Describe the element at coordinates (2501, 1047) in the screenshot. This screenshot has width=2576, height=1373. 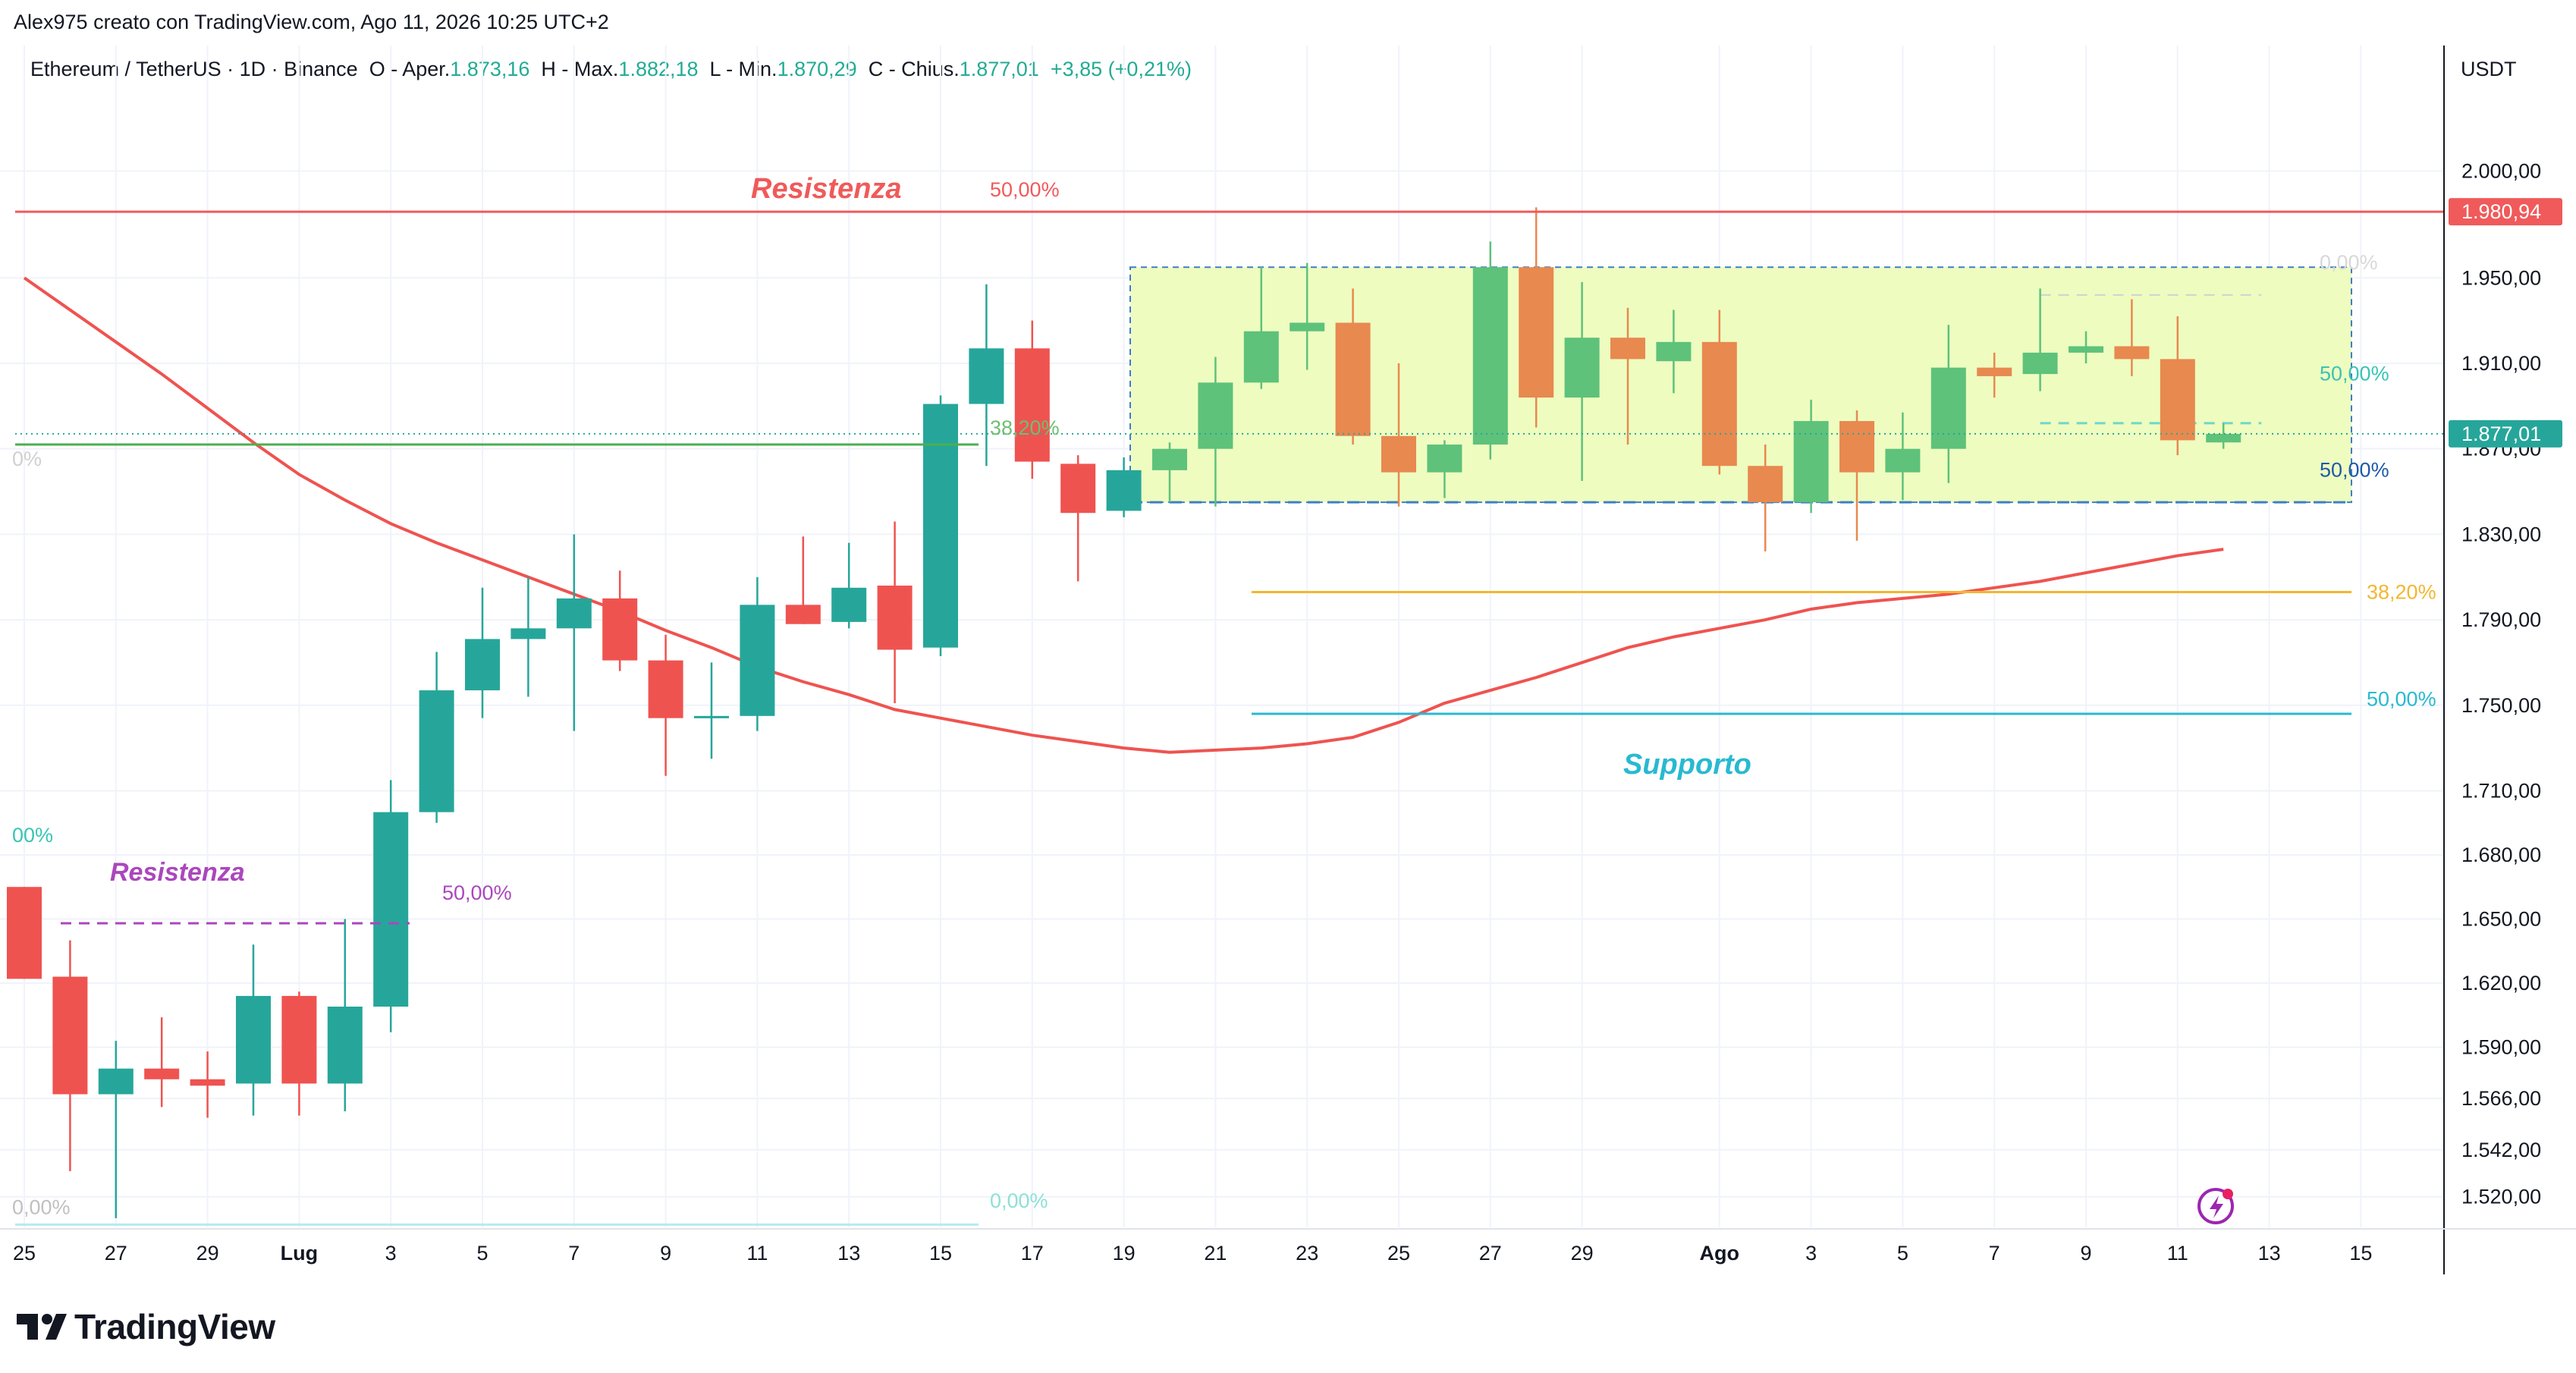
I see `price-tick-label: 1.590,00` at that location.